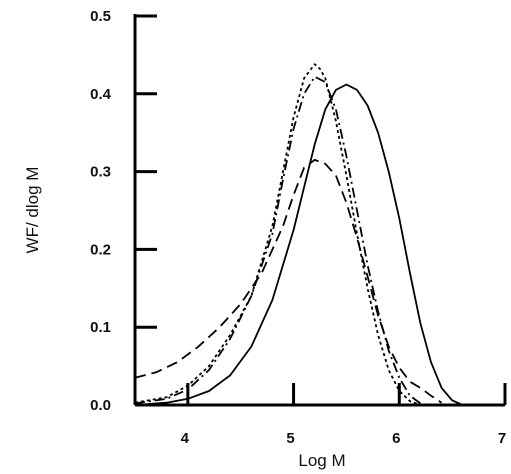  I want to click on y-tick-label: 0.3, so click(100, 172).